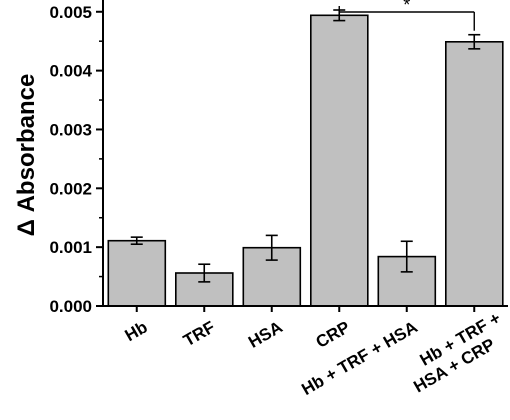 The height and width of the screenshot is (420, 510). Describe the element at coordinates (70, 247) in the screenshot. I see `y-tick-label-1: 0.001` at that location.